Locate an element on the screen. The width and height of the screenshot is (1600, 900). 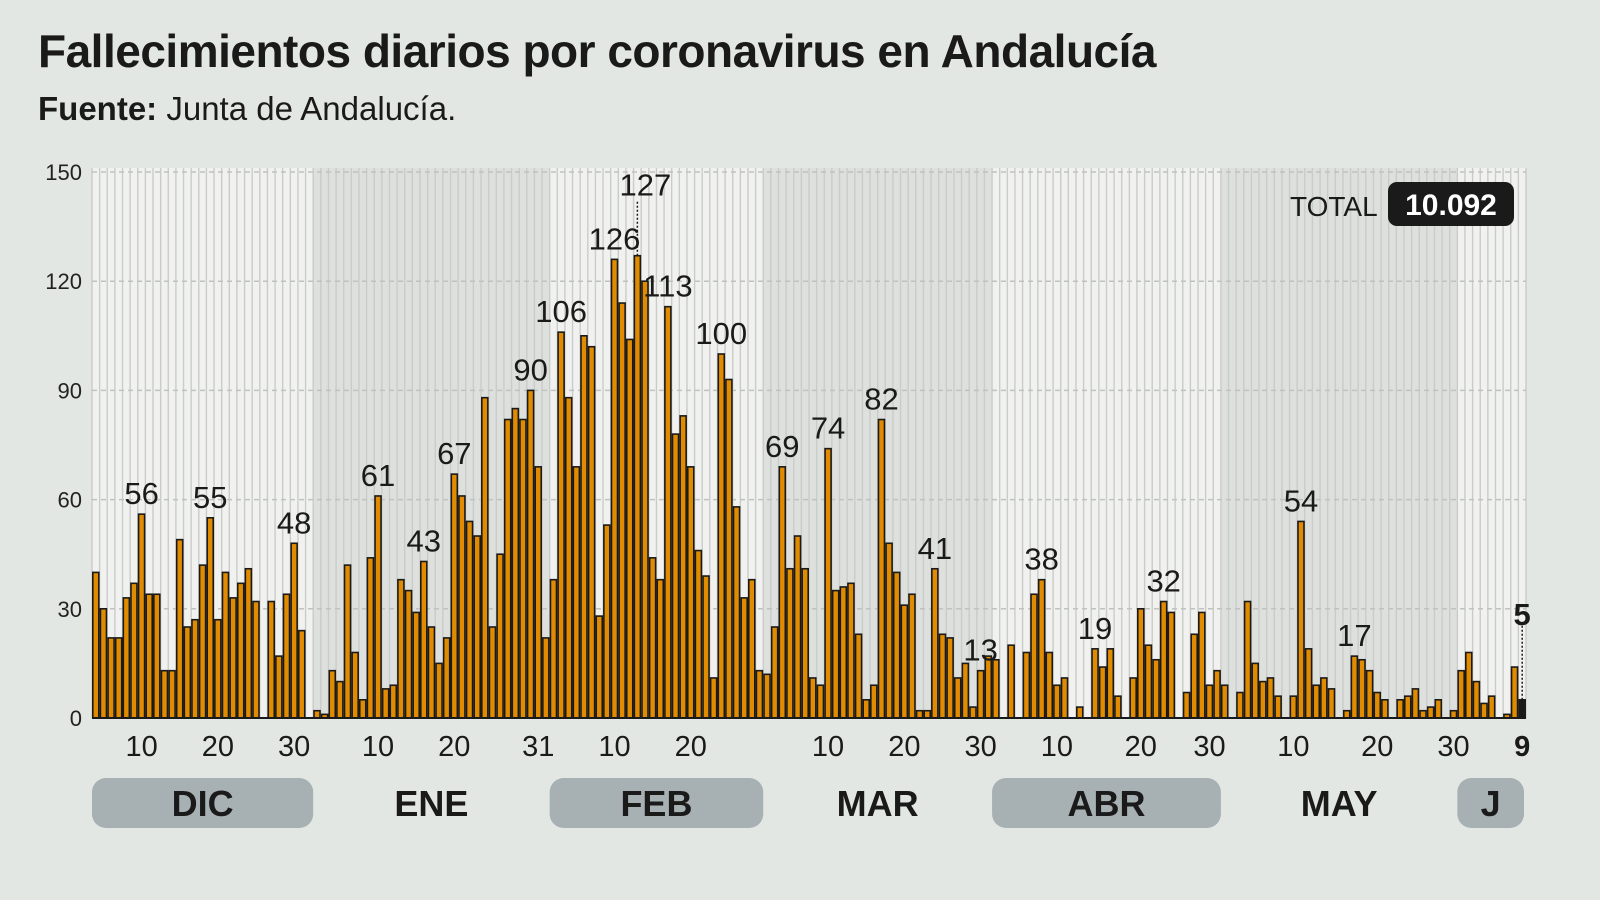
bar-value-label: 56 is located at coordinates (141, 493).